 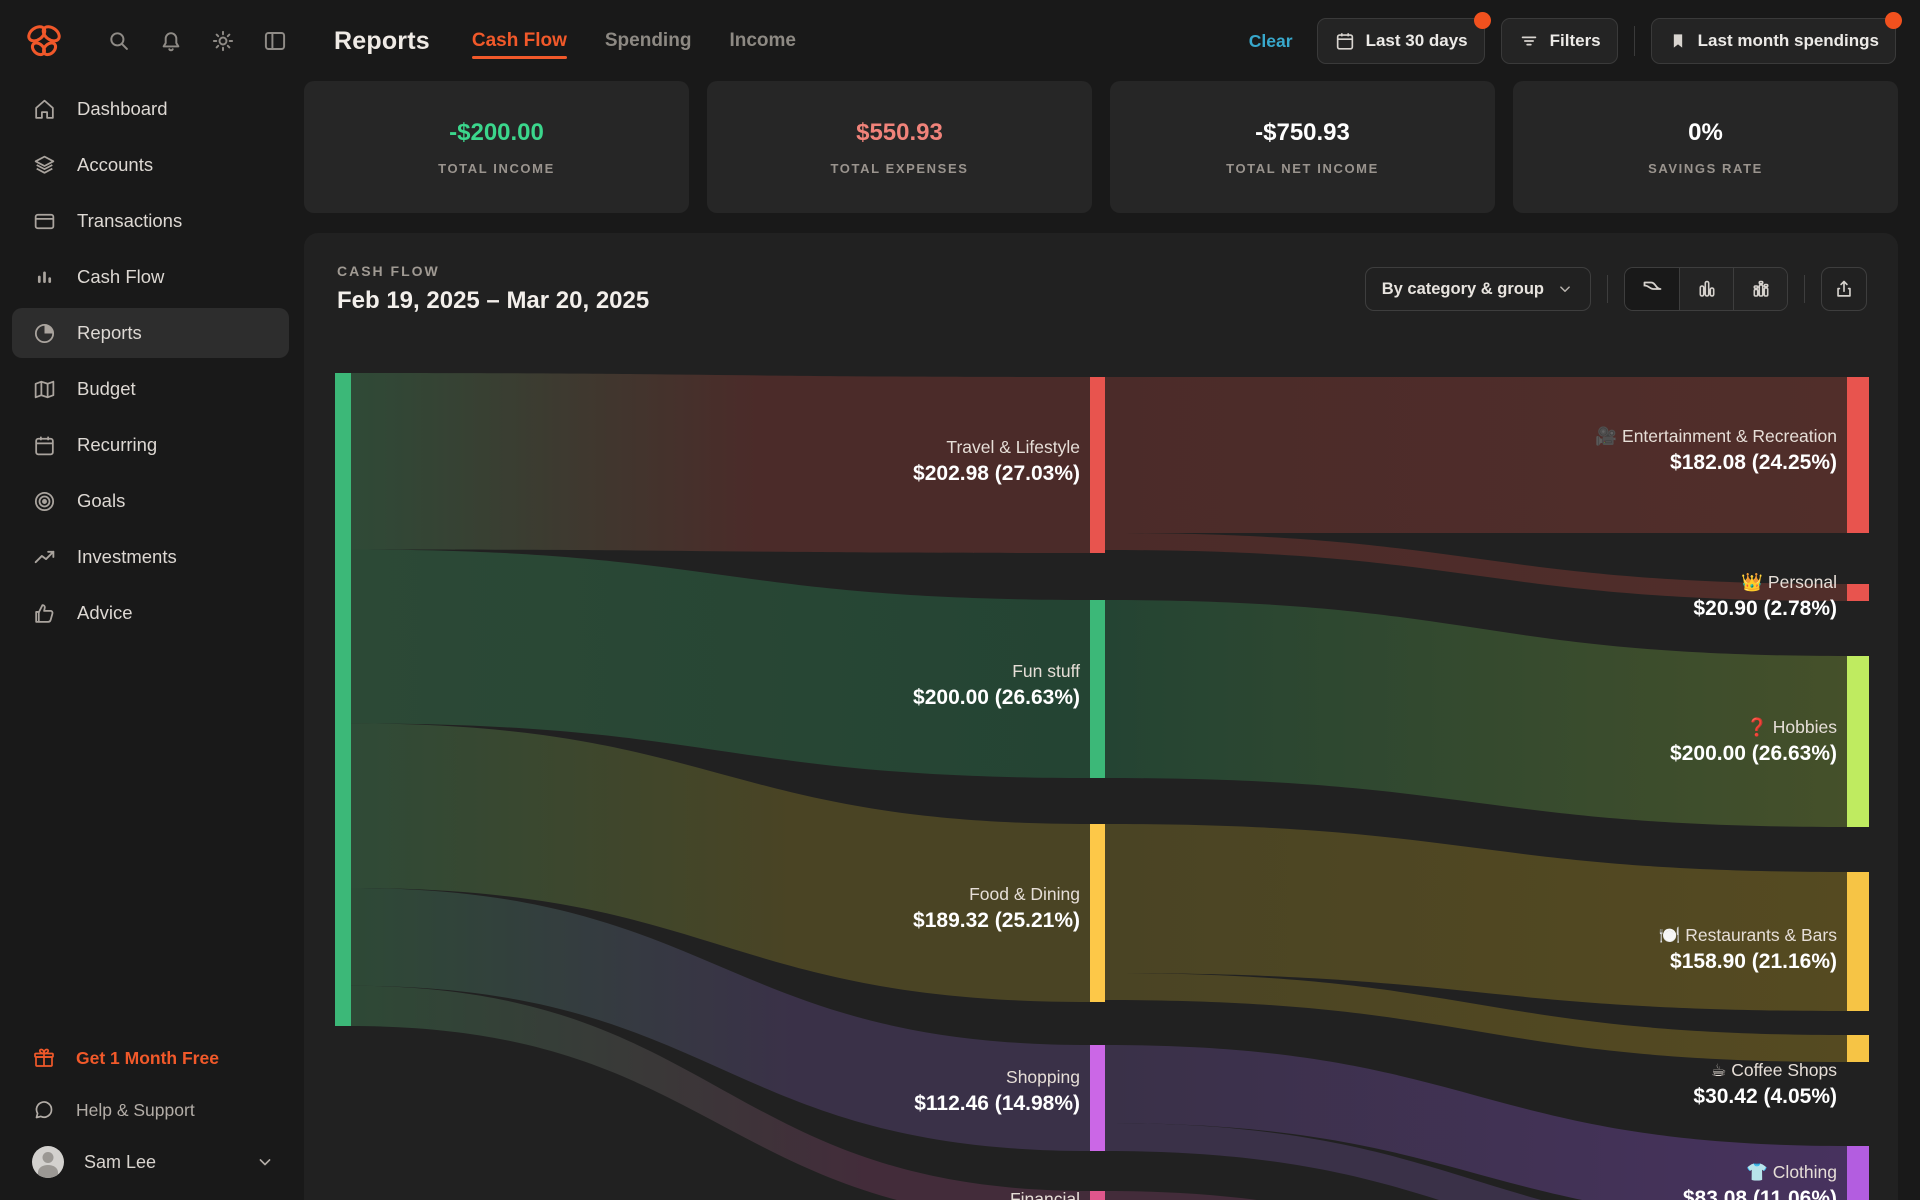 What do you see at coordinates (997, 1091) in the screenshot?
I see `sankey-label-shopping: Shopping $112.46 (14.98%)` at bounding box center [997, 1091].